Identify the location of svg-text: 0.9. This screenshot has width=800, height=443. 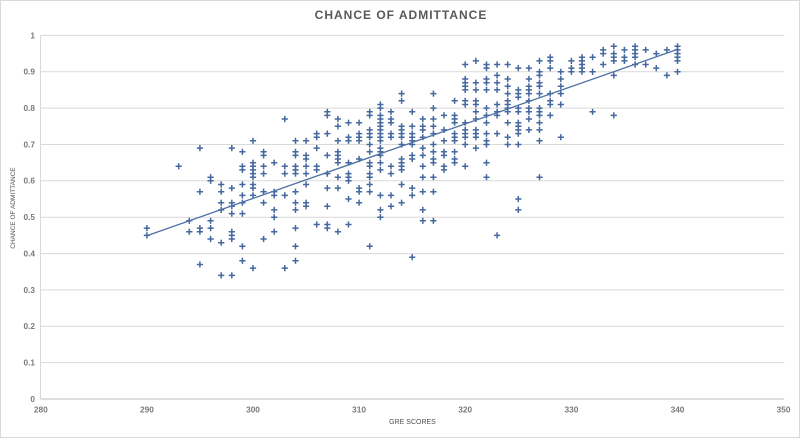
(29, 72).